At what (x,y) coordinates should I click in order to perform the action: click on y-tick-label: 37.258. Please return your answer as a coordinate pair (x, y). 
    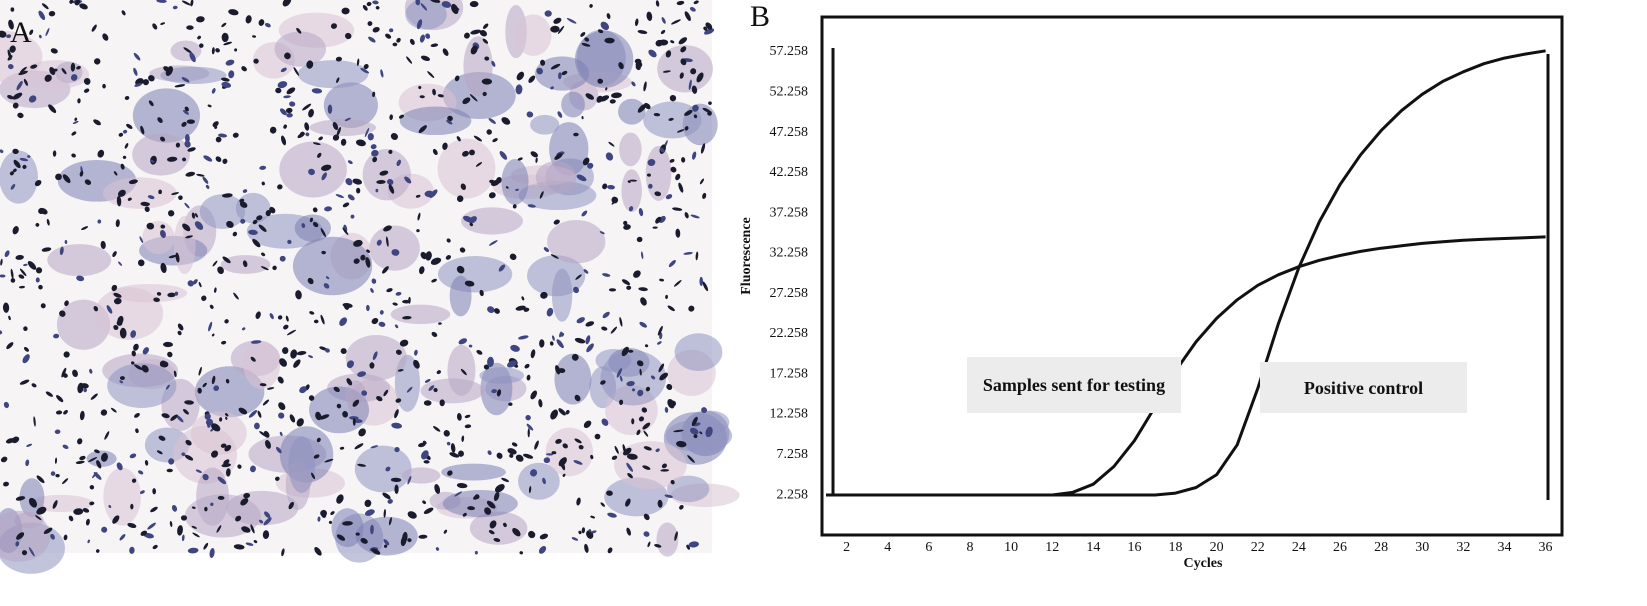
    Looking at the image, I should click on (789, 212).